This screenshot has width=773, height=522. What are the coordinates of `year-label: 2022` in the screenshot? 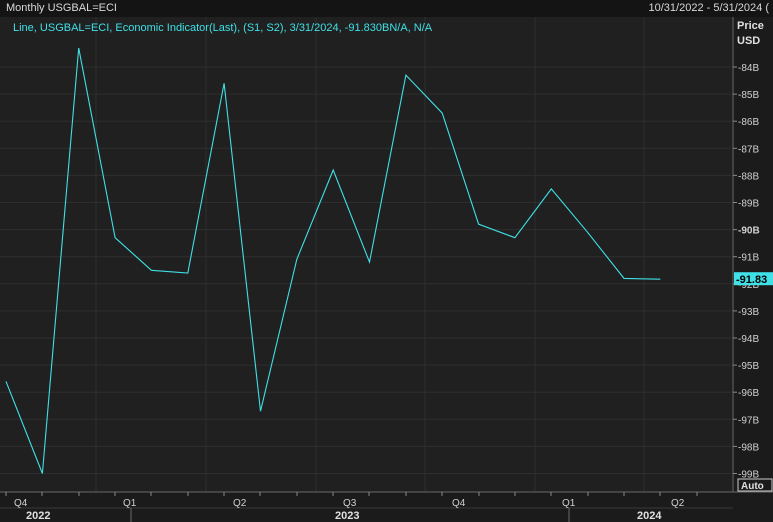 It's located at (38, 516).